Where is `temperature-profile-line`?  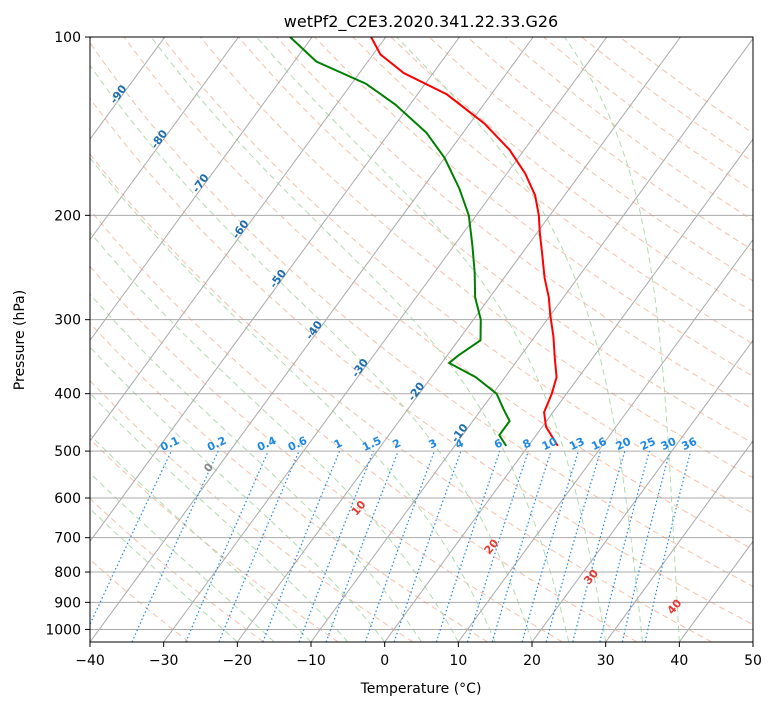 temperature-profile-line is located at coordinates (464, 242).